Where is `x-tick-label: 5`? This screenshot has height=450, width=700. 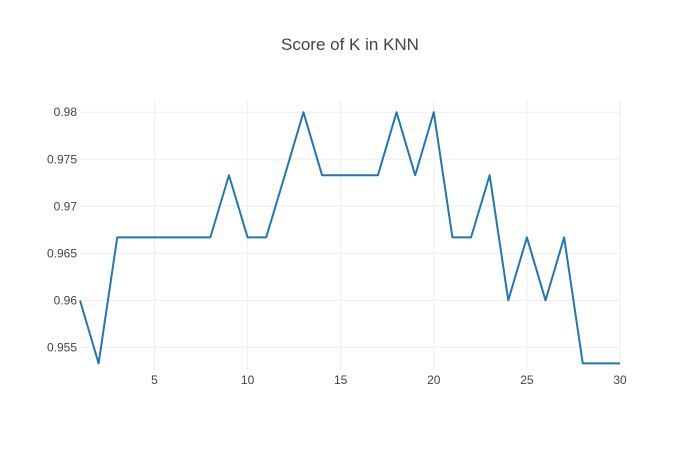 x-tick-label: 5 is located at coordinates (154, 380).